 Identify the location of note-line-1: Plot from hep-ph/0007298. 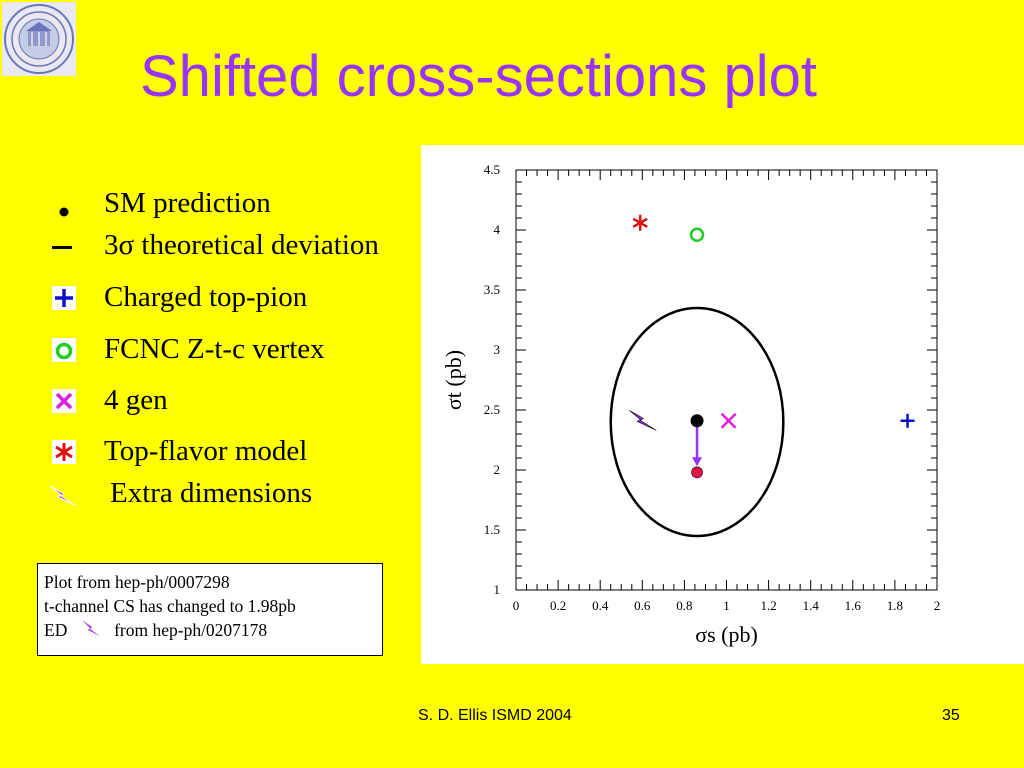
(137, 582).